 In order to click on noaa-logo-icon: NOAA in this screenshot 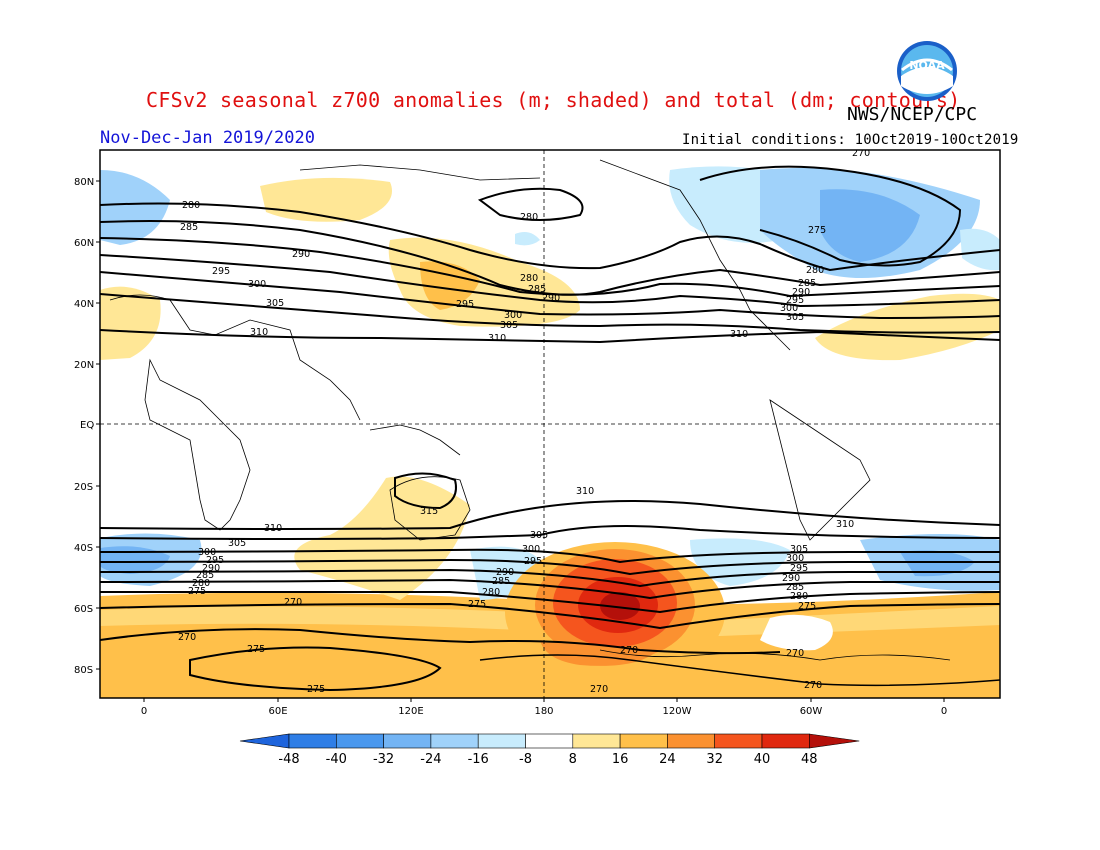, I will do `click(927, 71)`.